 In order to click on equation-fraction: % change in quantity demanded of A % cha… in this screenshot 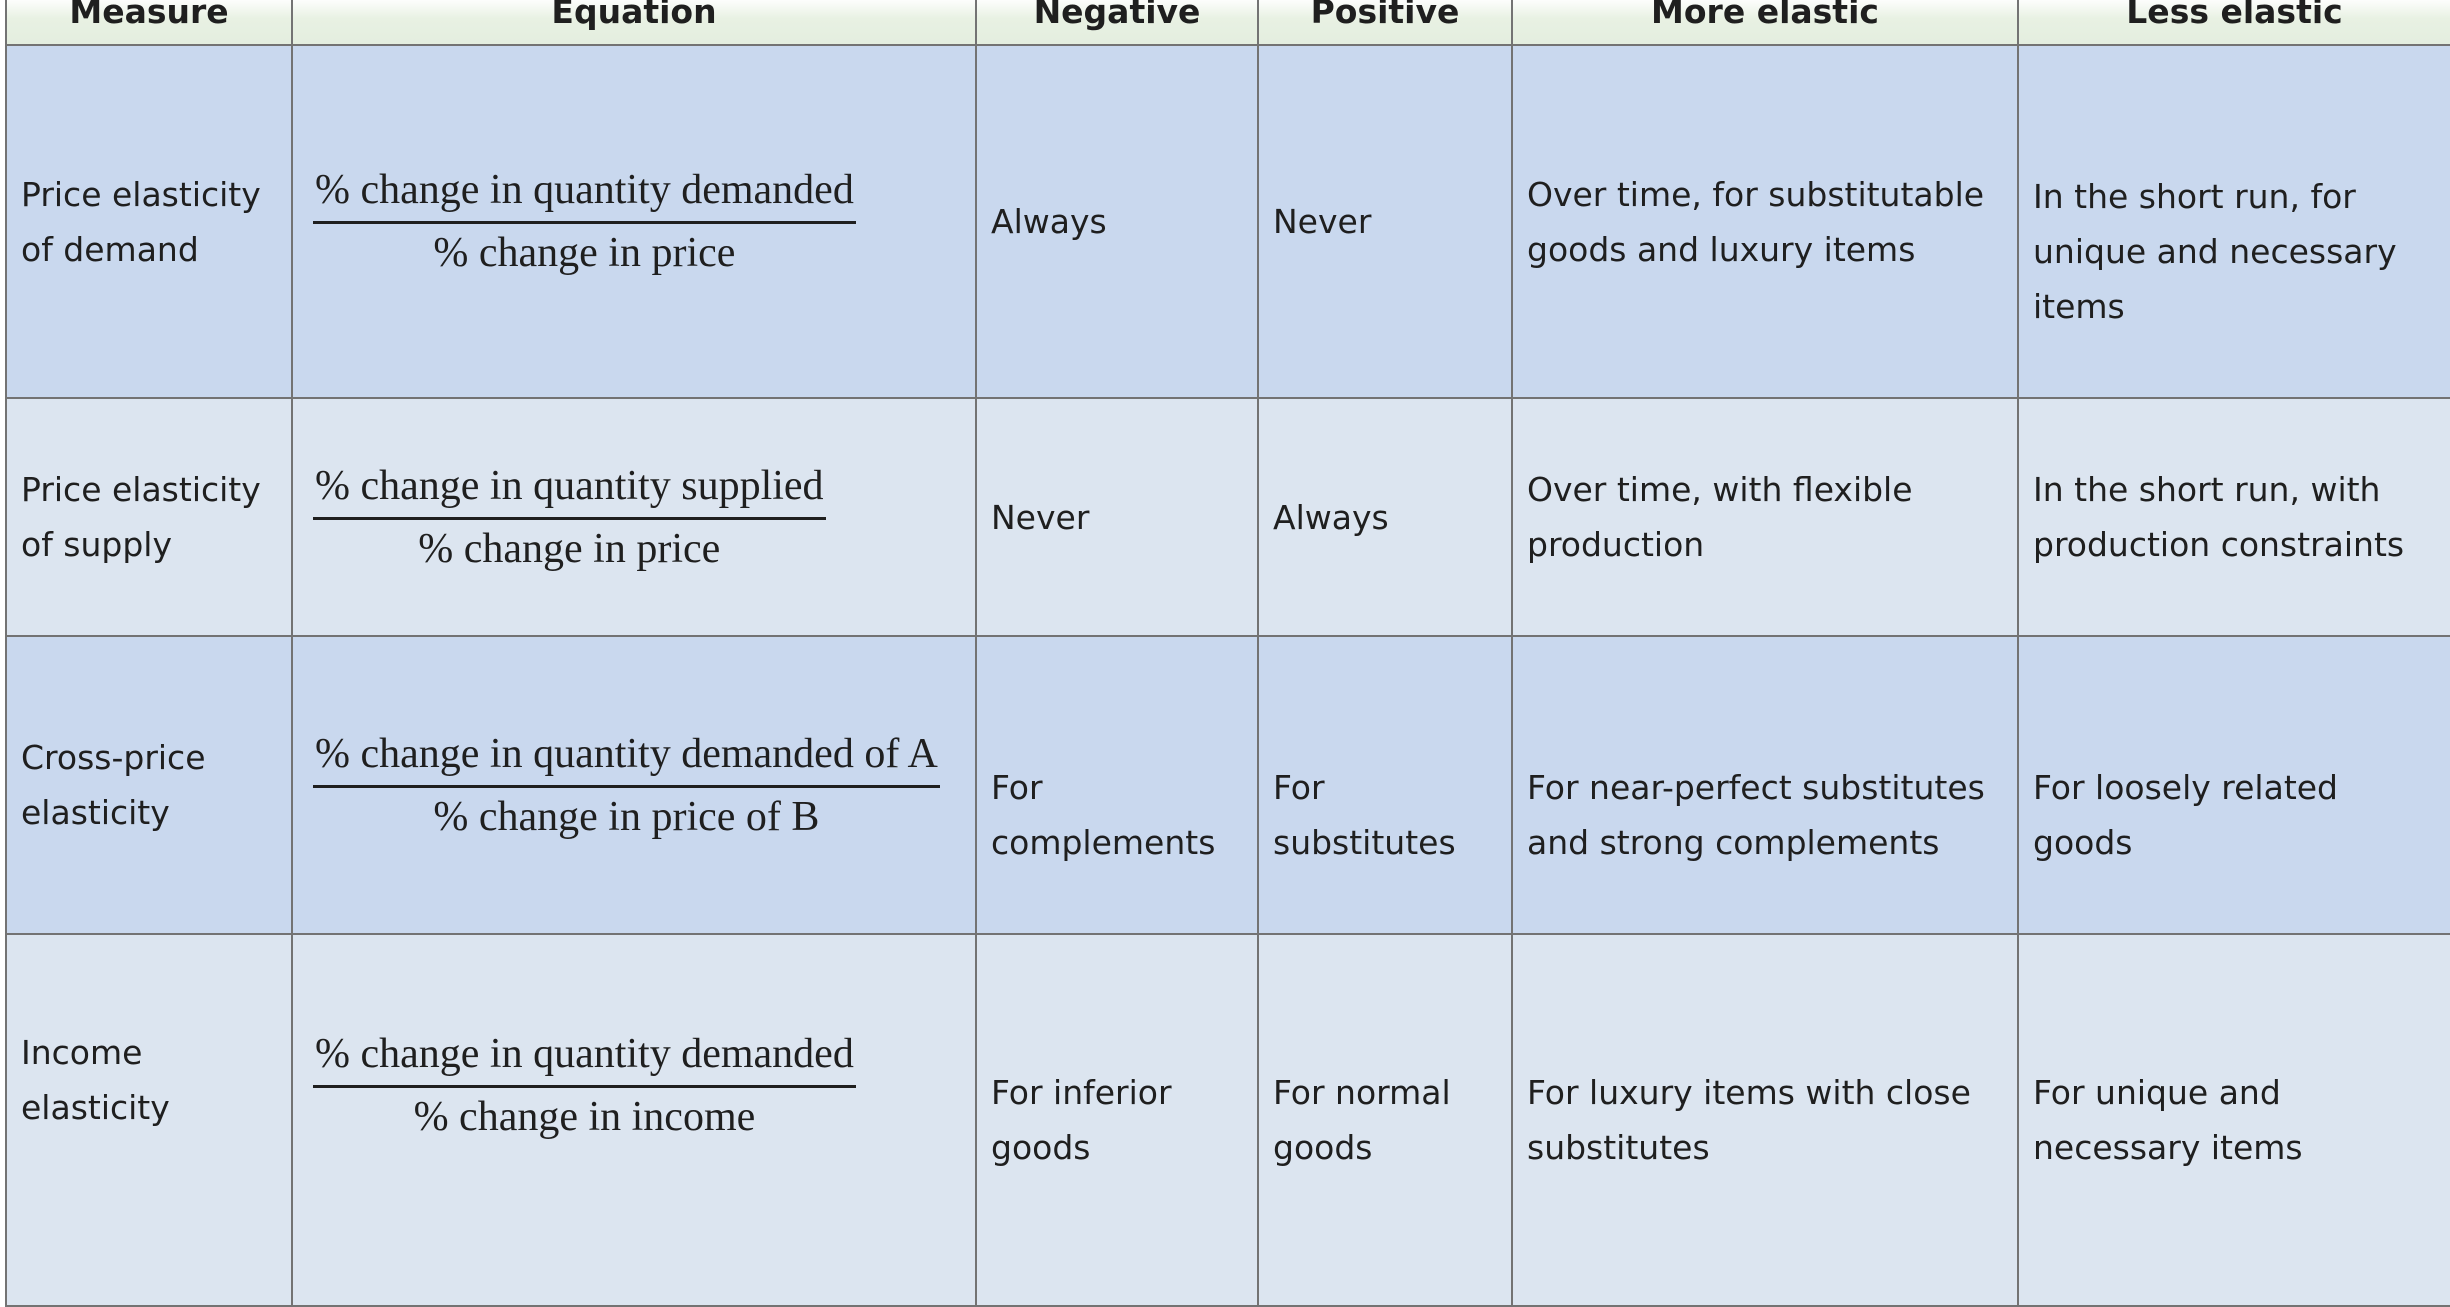, I will do `click(626, 785)`.